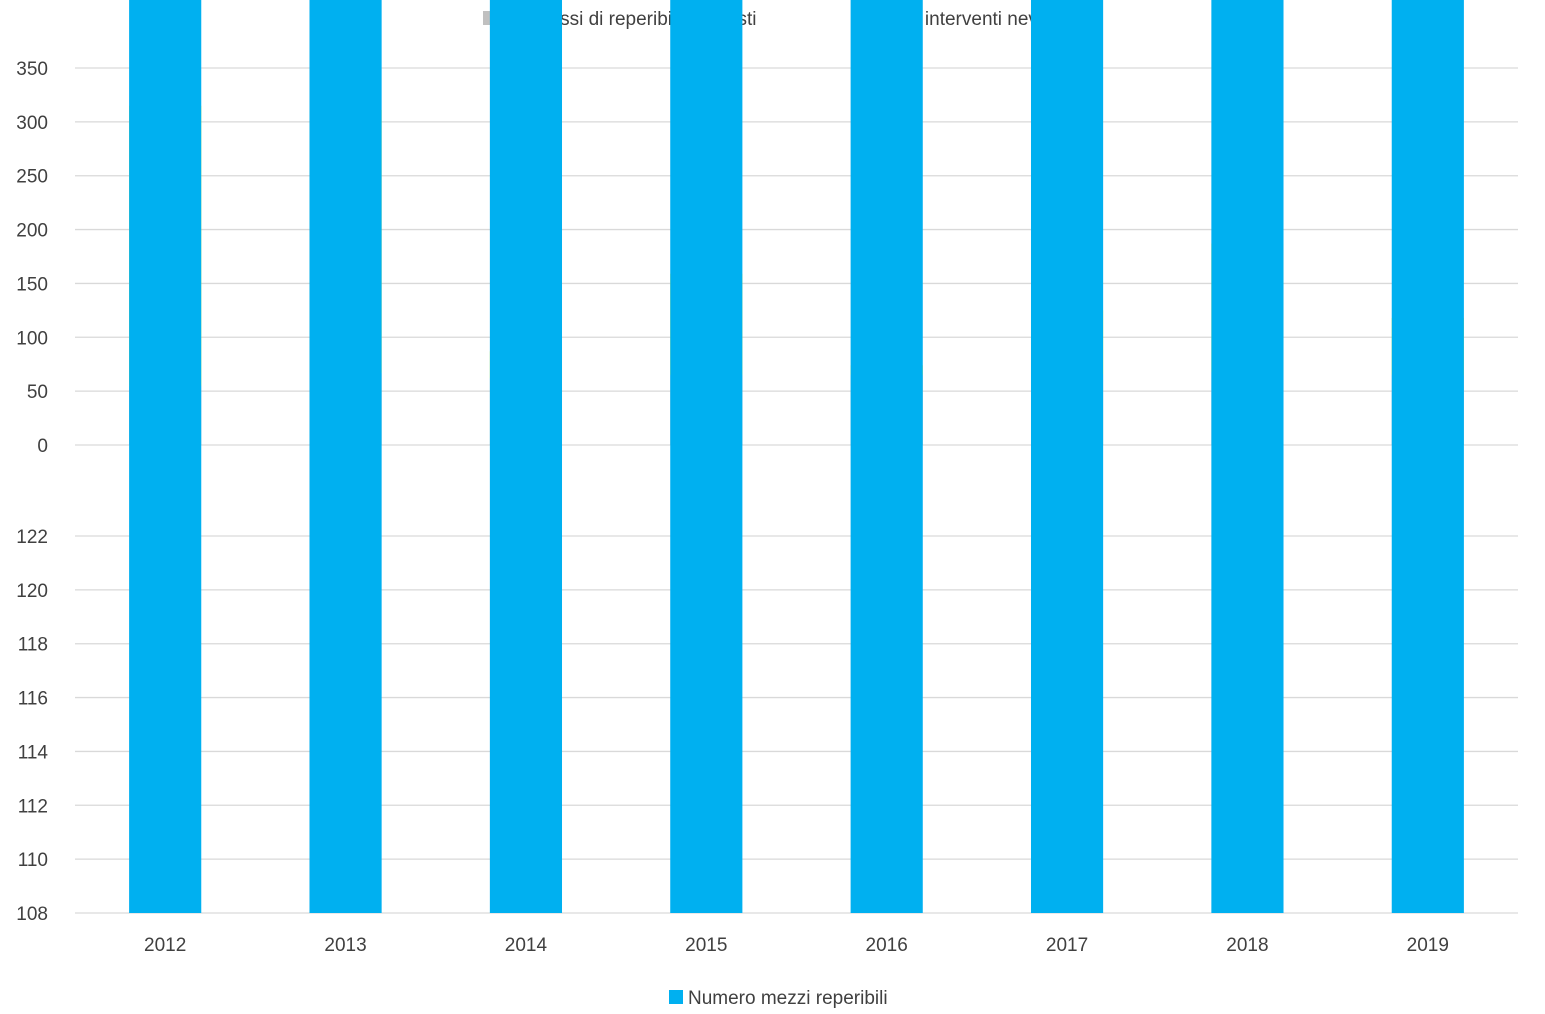 The height and width of the screenshot is (1014, 1545). I want to click on x-tick-label: 2012, so click(165, 945).